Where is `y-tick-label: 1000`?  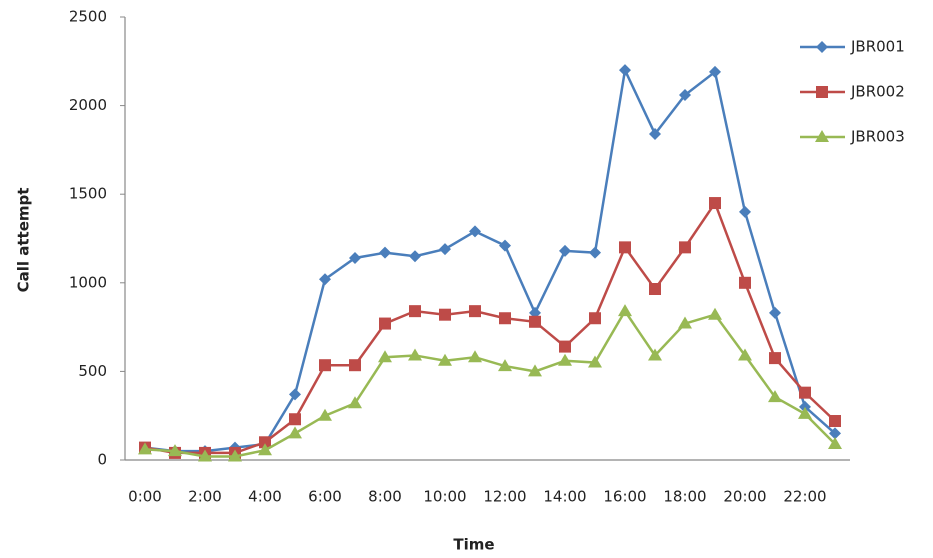
y-tick-label: 1000 is located at coordinates (88, 282).